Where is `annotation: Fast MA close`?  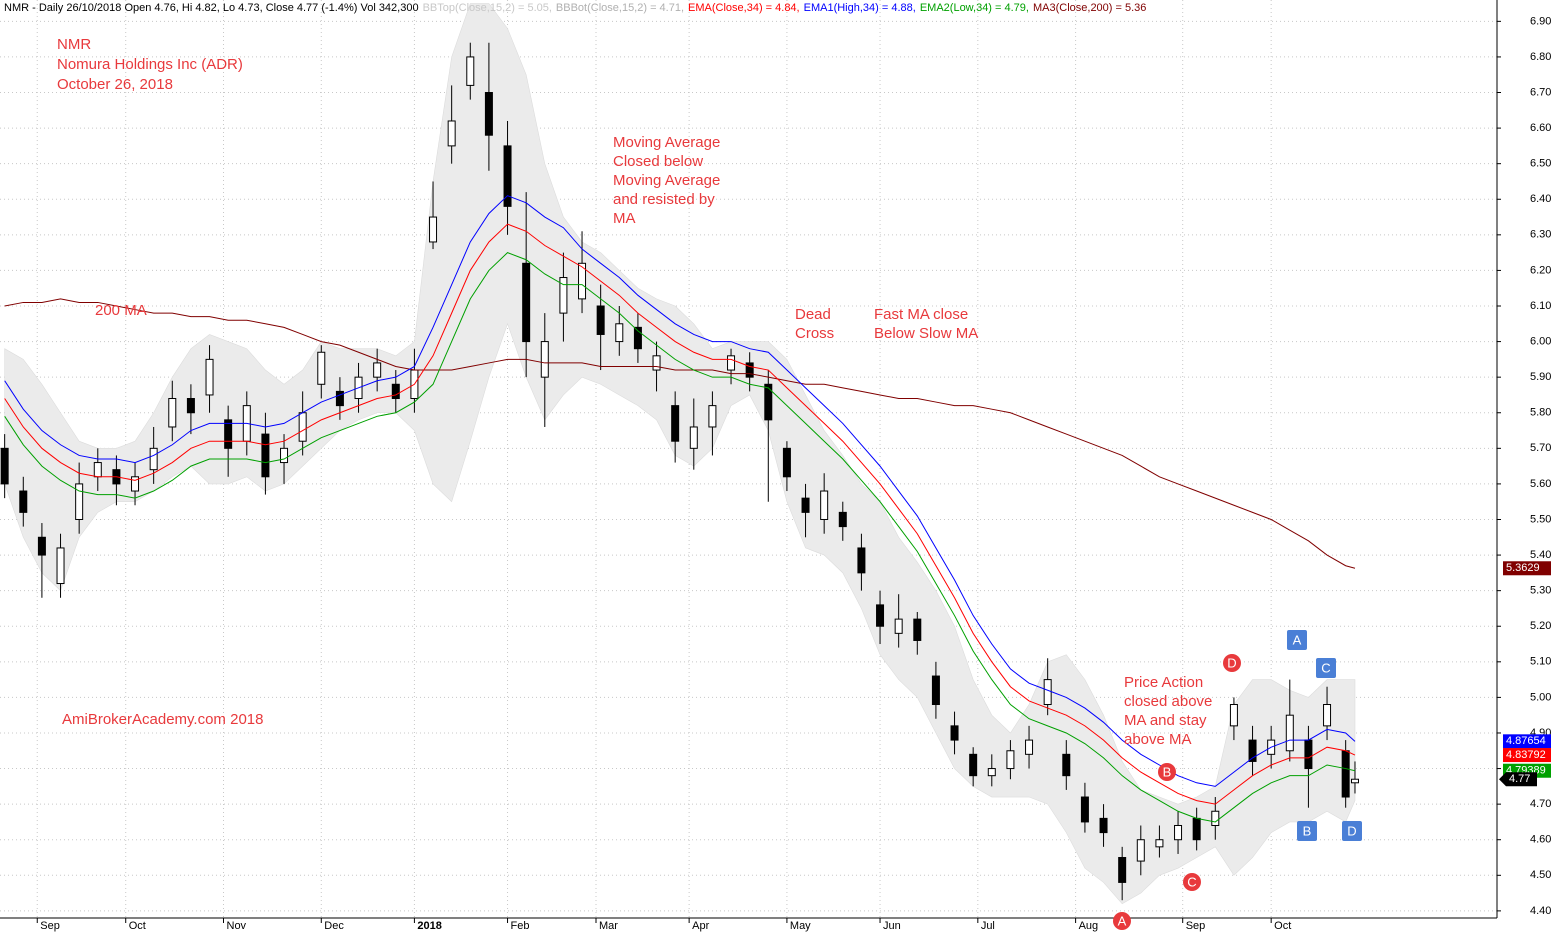 annotation: Fast MA close is located at coordinates (921, 314).